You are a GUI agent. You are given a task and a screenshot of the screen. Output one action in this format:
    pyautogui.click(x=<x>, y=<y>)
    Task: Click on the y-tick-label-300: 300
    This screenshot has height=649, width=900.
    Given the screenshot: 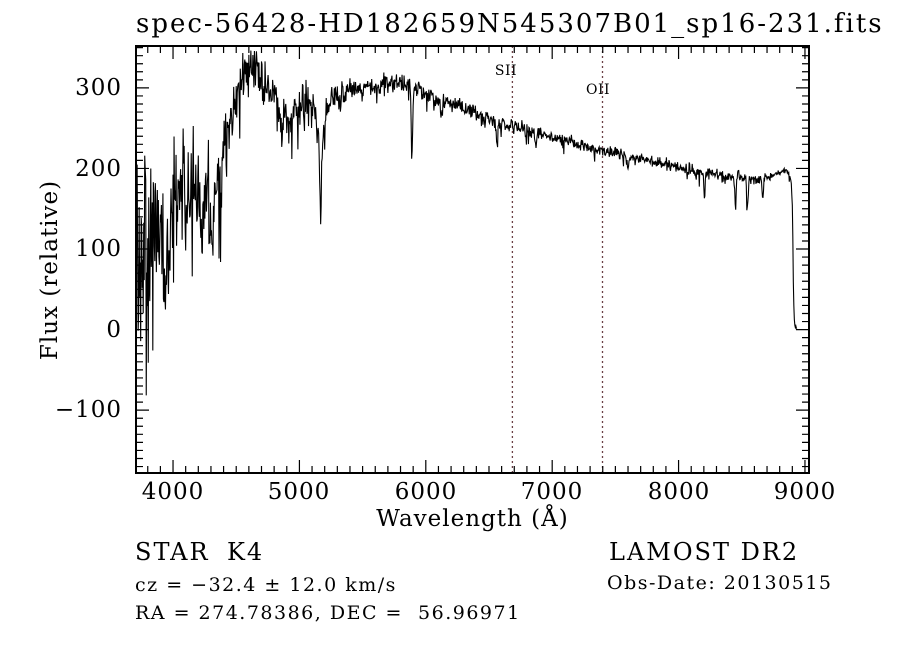 What is the action you would take?
    pyautogui.click(x=98, y=88)
    